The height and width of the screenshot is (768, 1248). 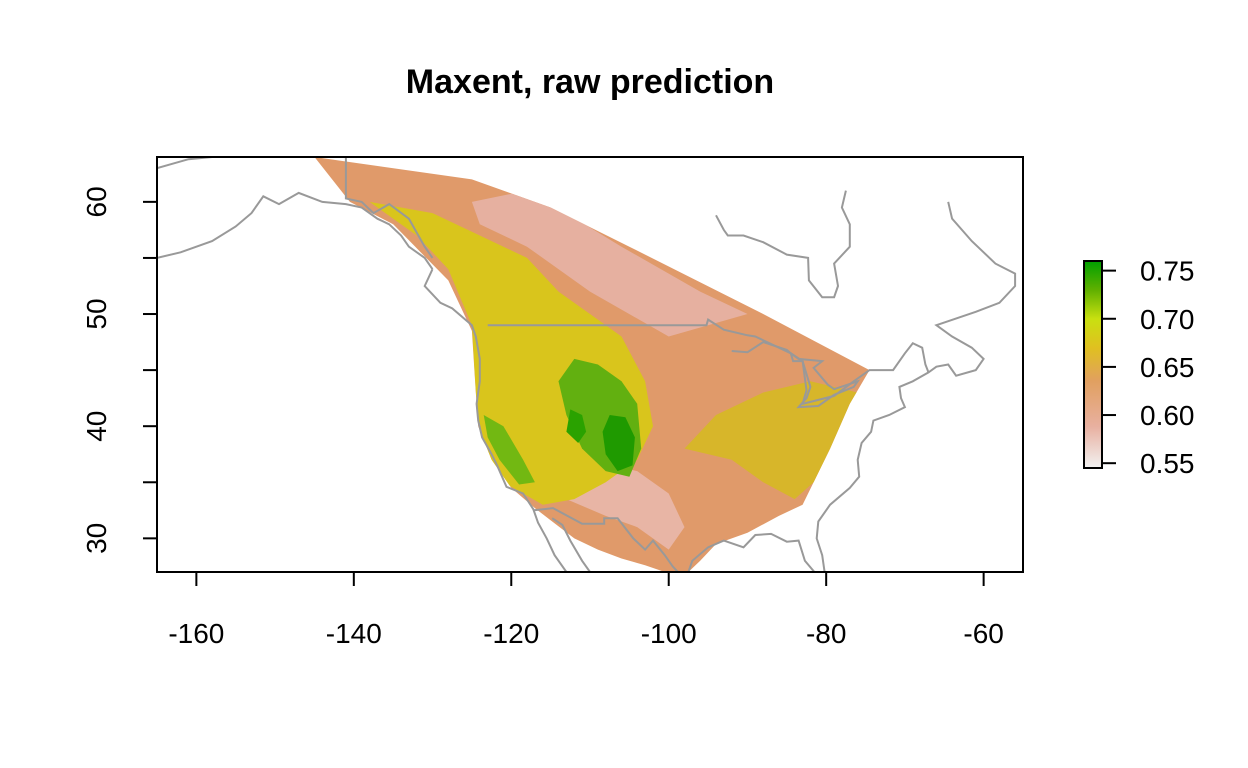 What do you see at coordinates (1167, 415) in the screenshot?
I see `legend-tick-label: 0.60` at bounding box center [1167, 415].